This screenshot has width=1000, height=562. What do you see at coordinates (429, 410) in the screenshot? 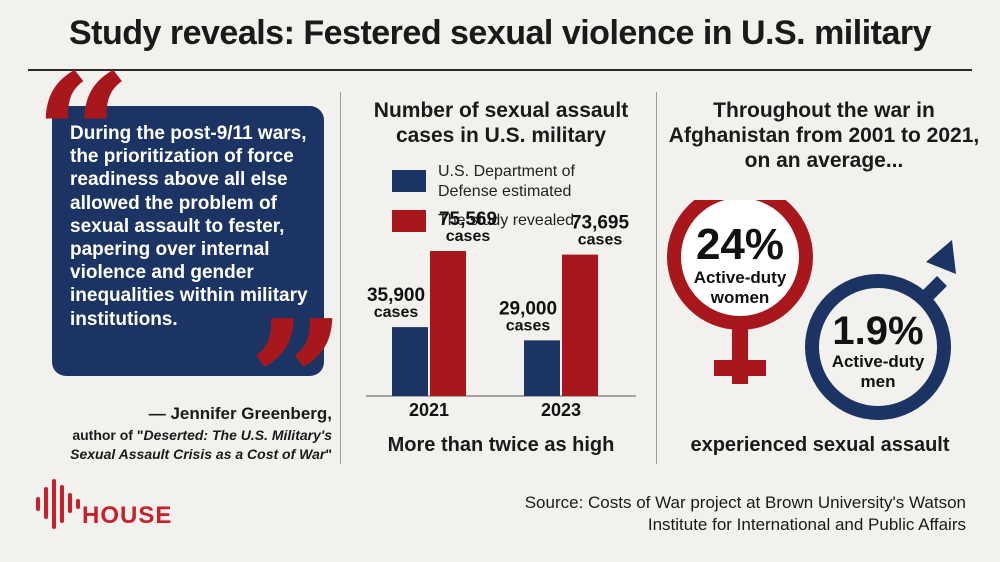
I see `x-tick-2021: 2021` at bounding box center [429, 410].